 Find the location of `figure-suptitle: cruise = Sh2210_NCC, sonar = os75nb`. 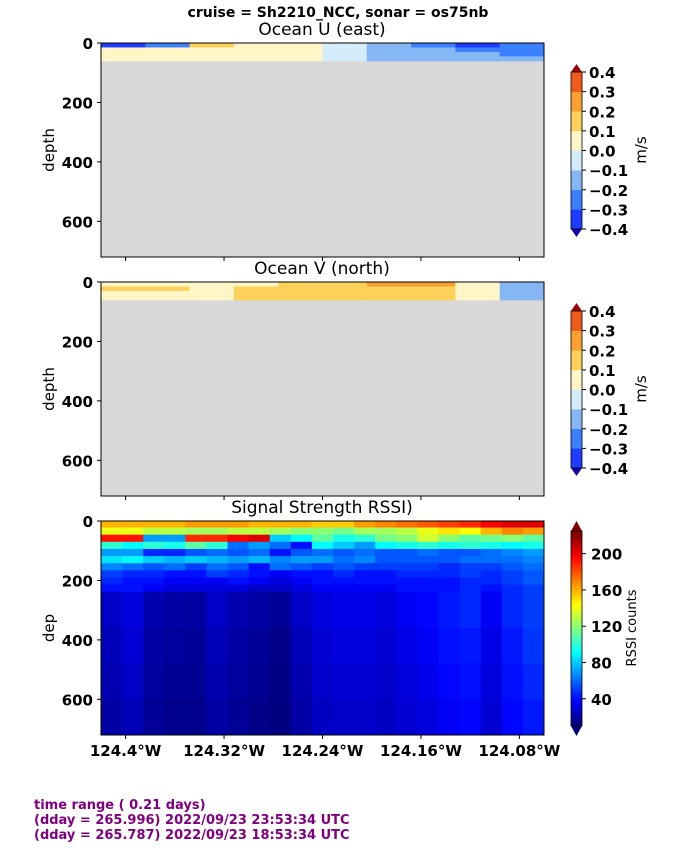

figure-suptitle: cruise = Sh2210_NCC, sonar = os75nb is located at coordinates (338, 13).